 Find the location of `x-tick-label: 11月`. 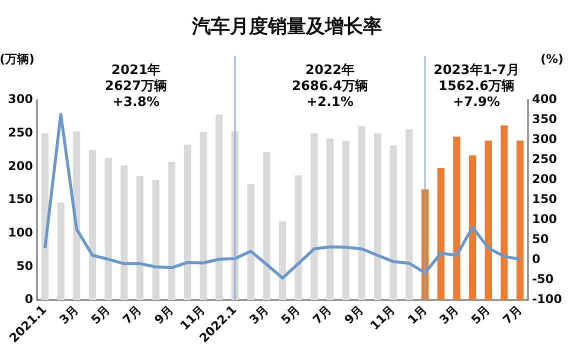

x-tick-label: 11月 is located at coordinates (383, 317).